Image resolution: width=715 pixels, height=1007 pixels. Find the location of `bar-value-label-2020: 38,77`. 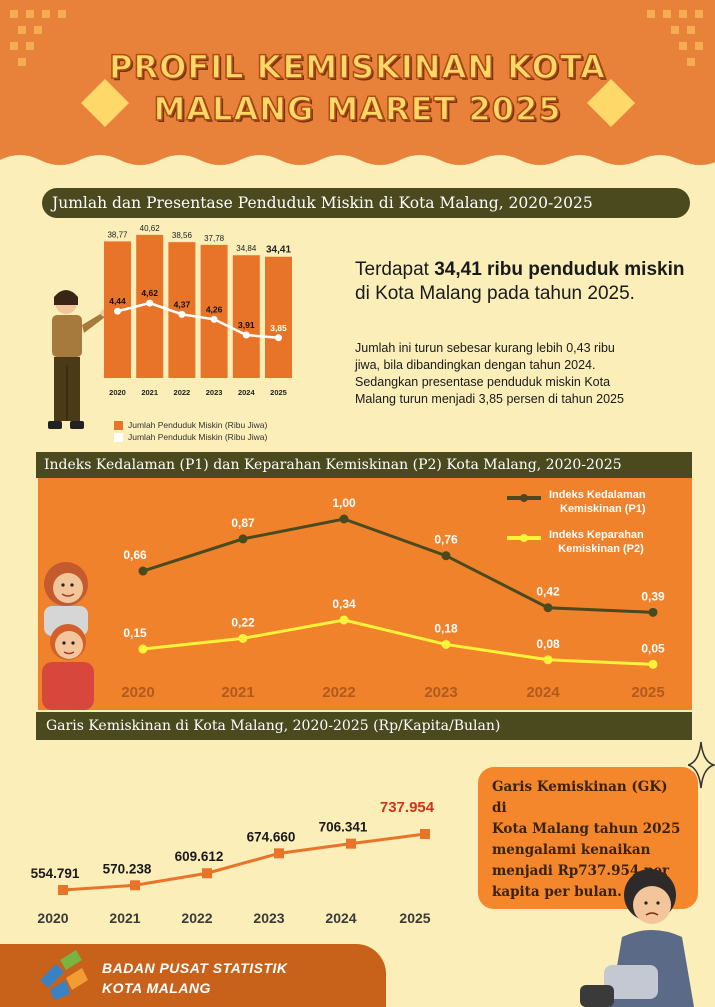

bar-value-label-2020: 38,77 is located at coordinates (117, 234).